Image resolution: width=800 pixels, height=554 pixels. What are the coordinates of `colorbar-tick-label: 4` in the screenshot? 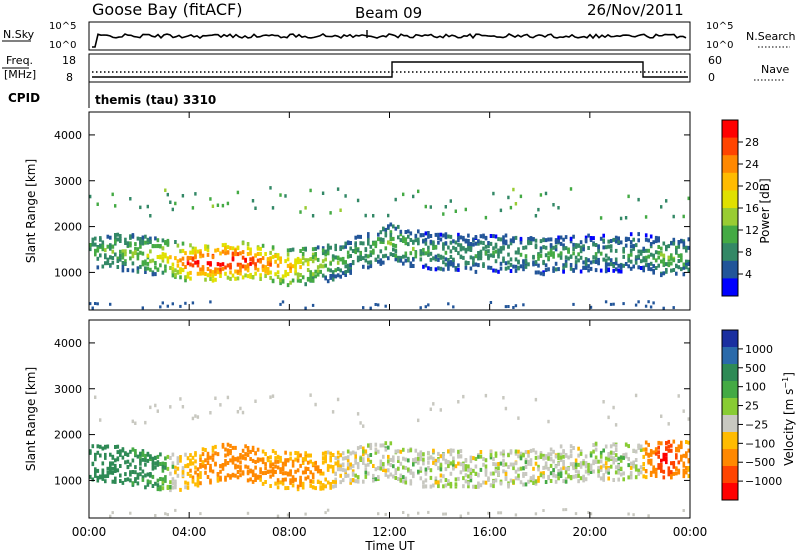 It's located at (748, 274).